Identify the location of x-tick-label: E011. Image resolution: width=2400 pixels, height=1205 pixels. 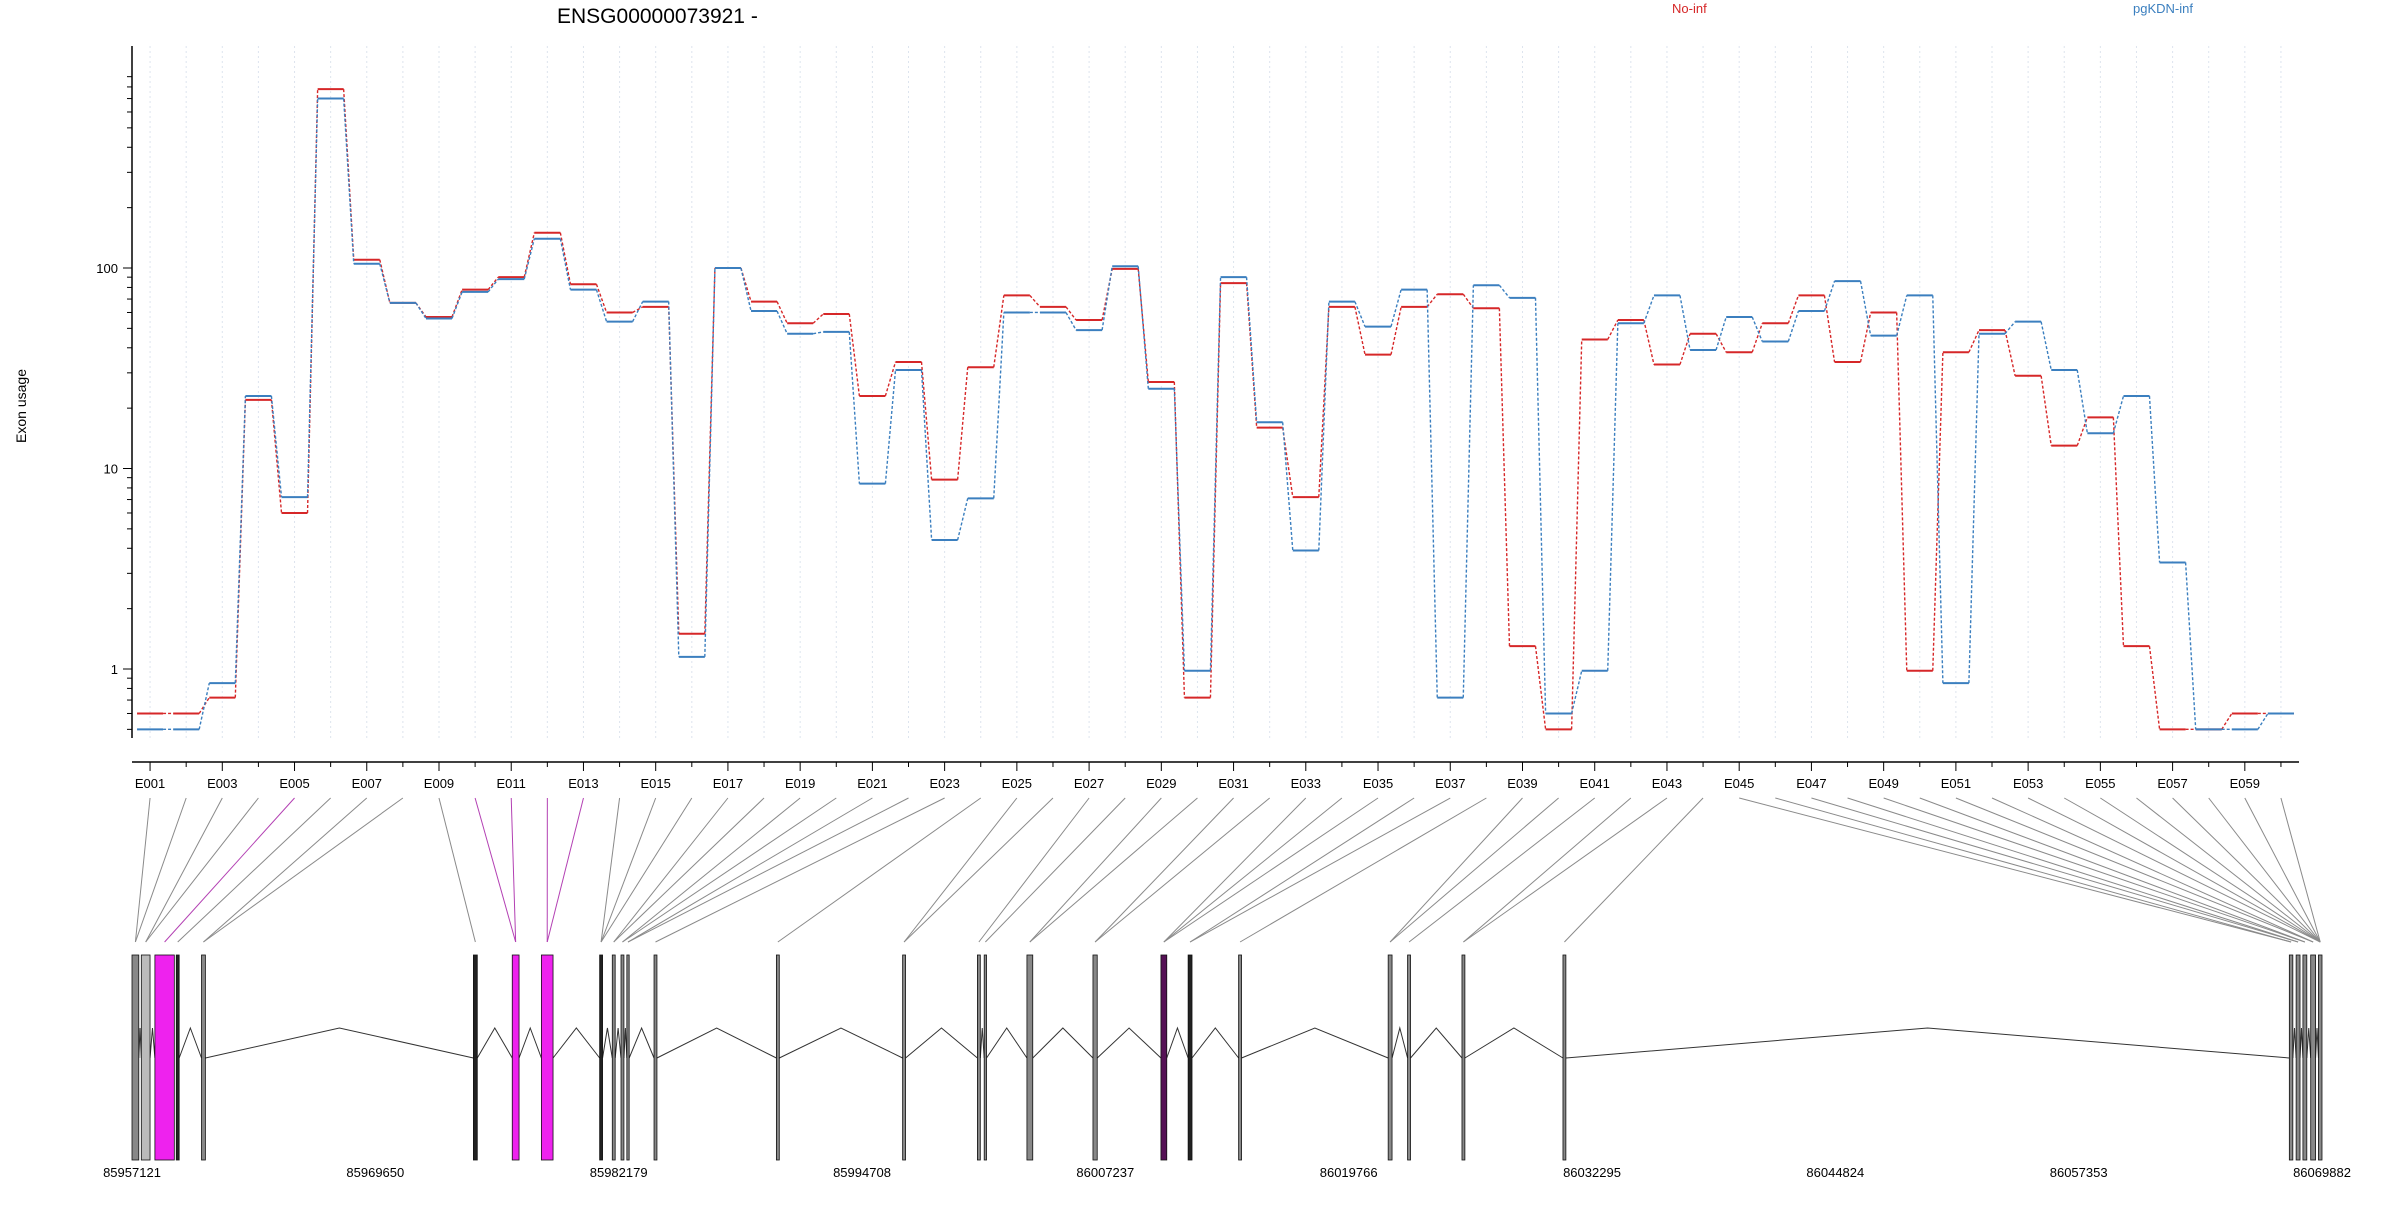
(511, 783).